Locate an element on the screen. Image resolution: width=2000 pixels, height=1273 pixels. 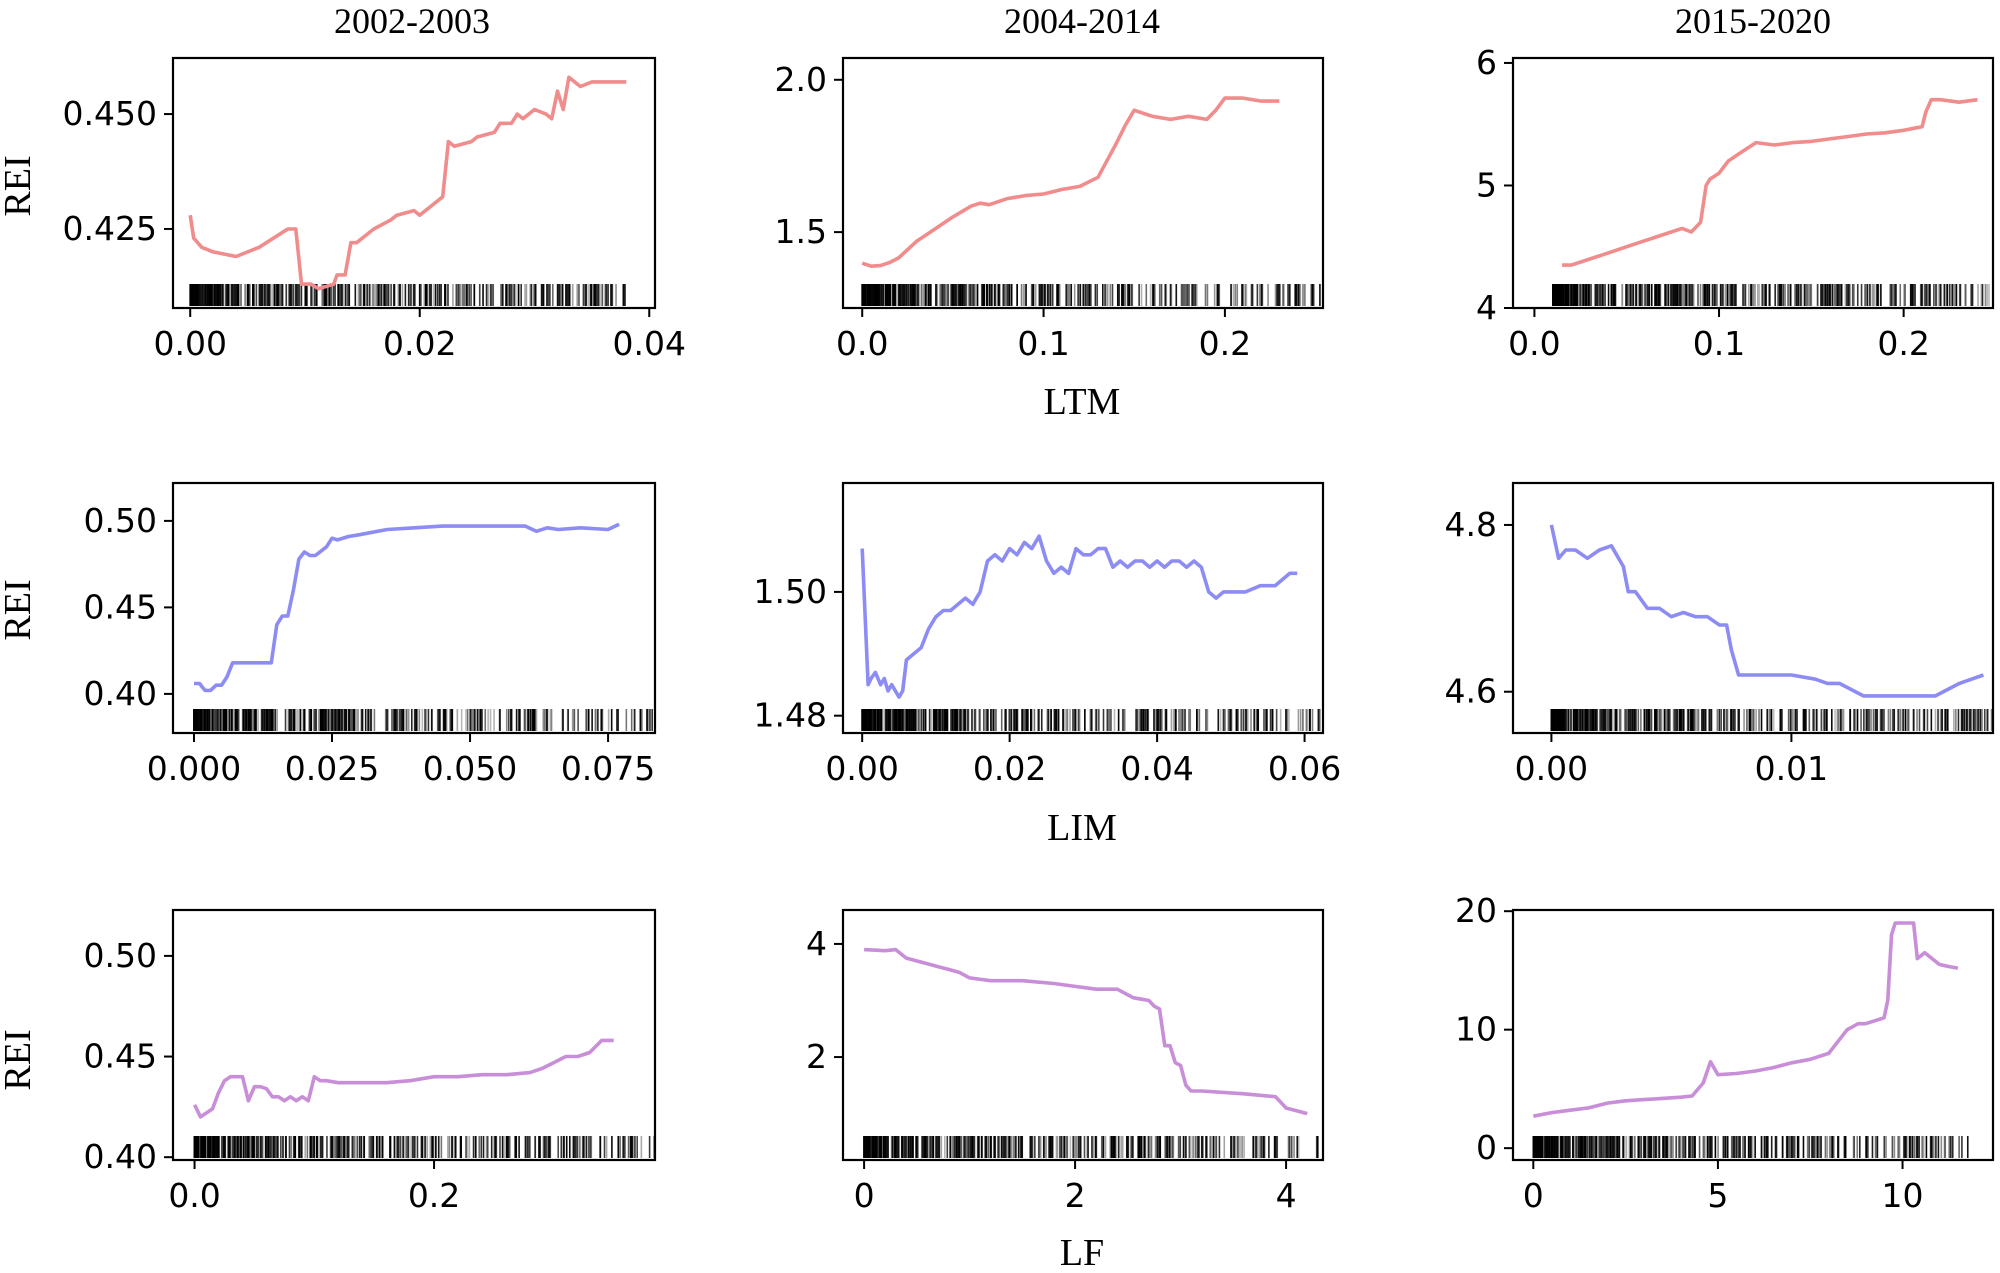
panel-lim-2004-2014: 0.00 0.02 0.04 0.06 1.48 1.50 is located at coordinates (1047, 634).